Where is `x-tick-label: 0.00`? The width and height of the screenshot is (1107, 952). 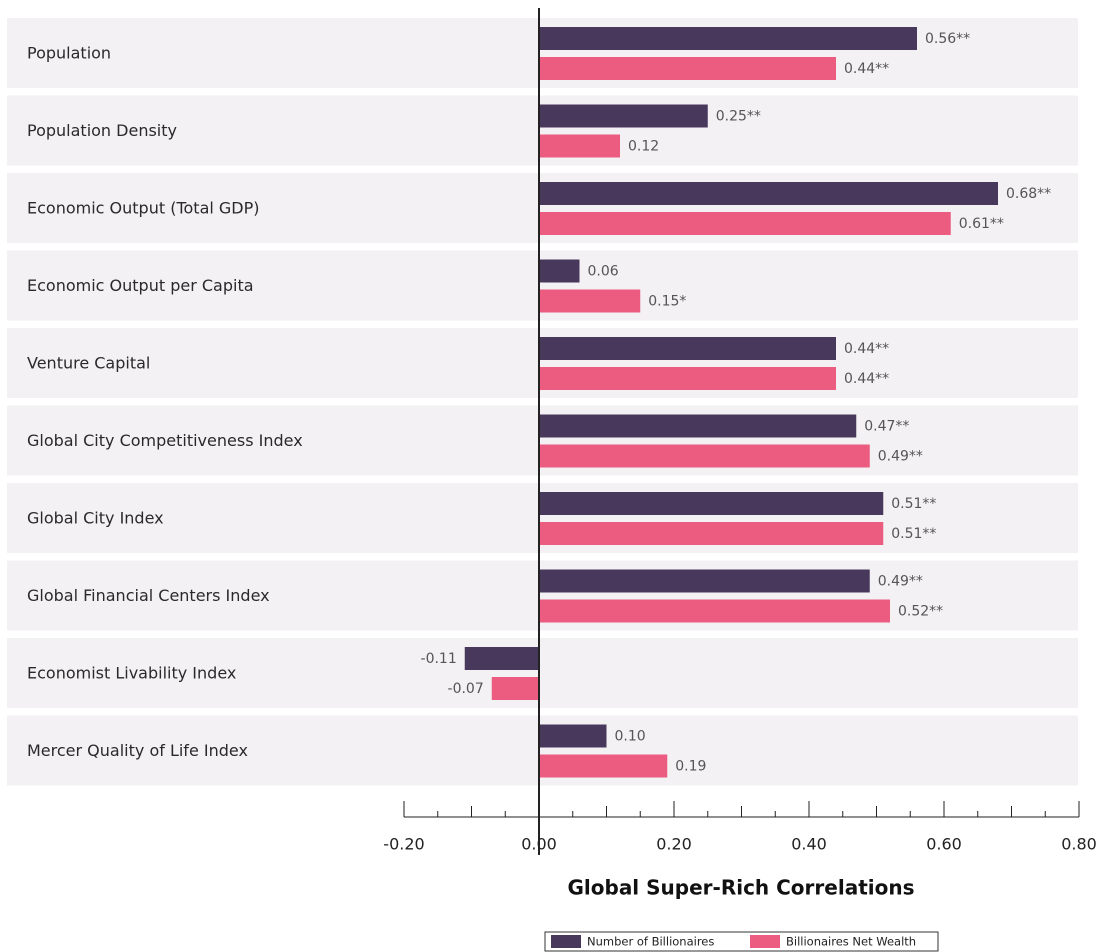 x-tick-label: 0.00 is located at coordinates (539, 844).